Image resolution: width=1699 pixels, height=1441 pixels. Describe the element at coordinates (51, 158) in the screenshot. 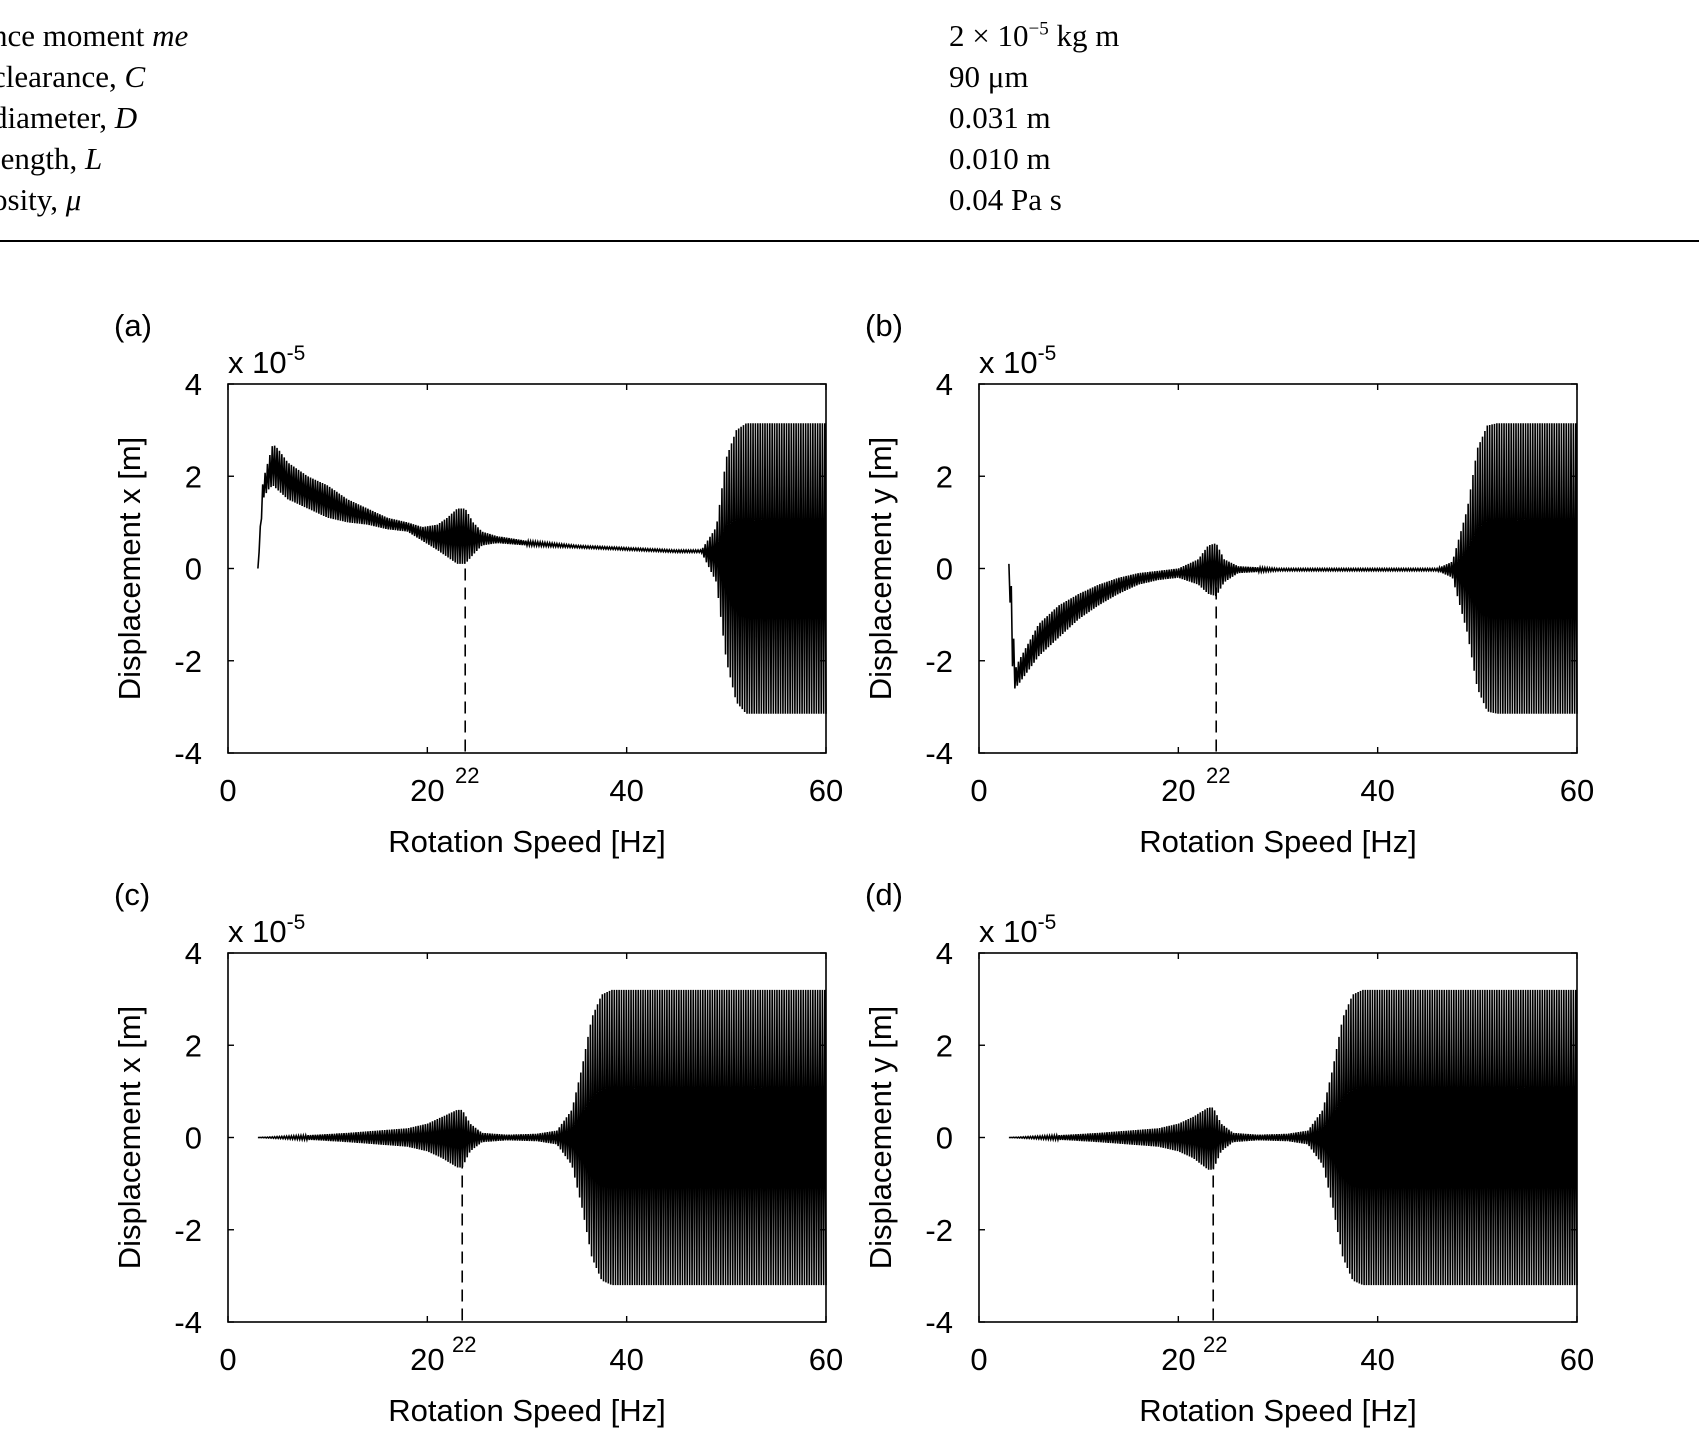

I see `param-name: length, L` at that location.